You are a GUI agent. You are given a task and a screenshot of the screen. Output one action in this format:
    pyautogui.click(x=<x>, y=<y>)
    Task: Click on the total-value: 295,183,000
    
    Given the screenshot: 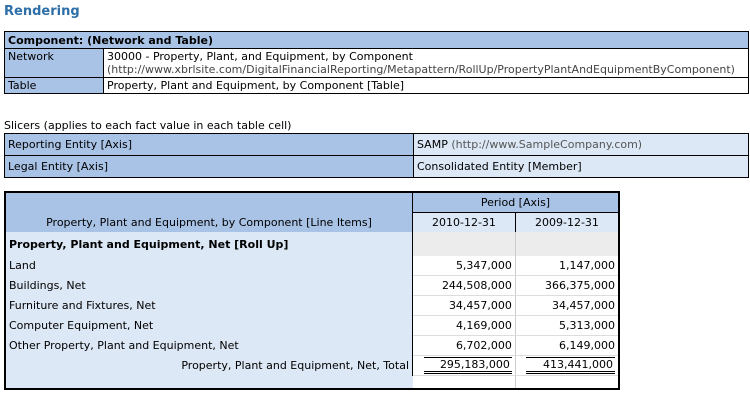 What is the action you would take?
    pyautogui.click(x=467, y=365)
    